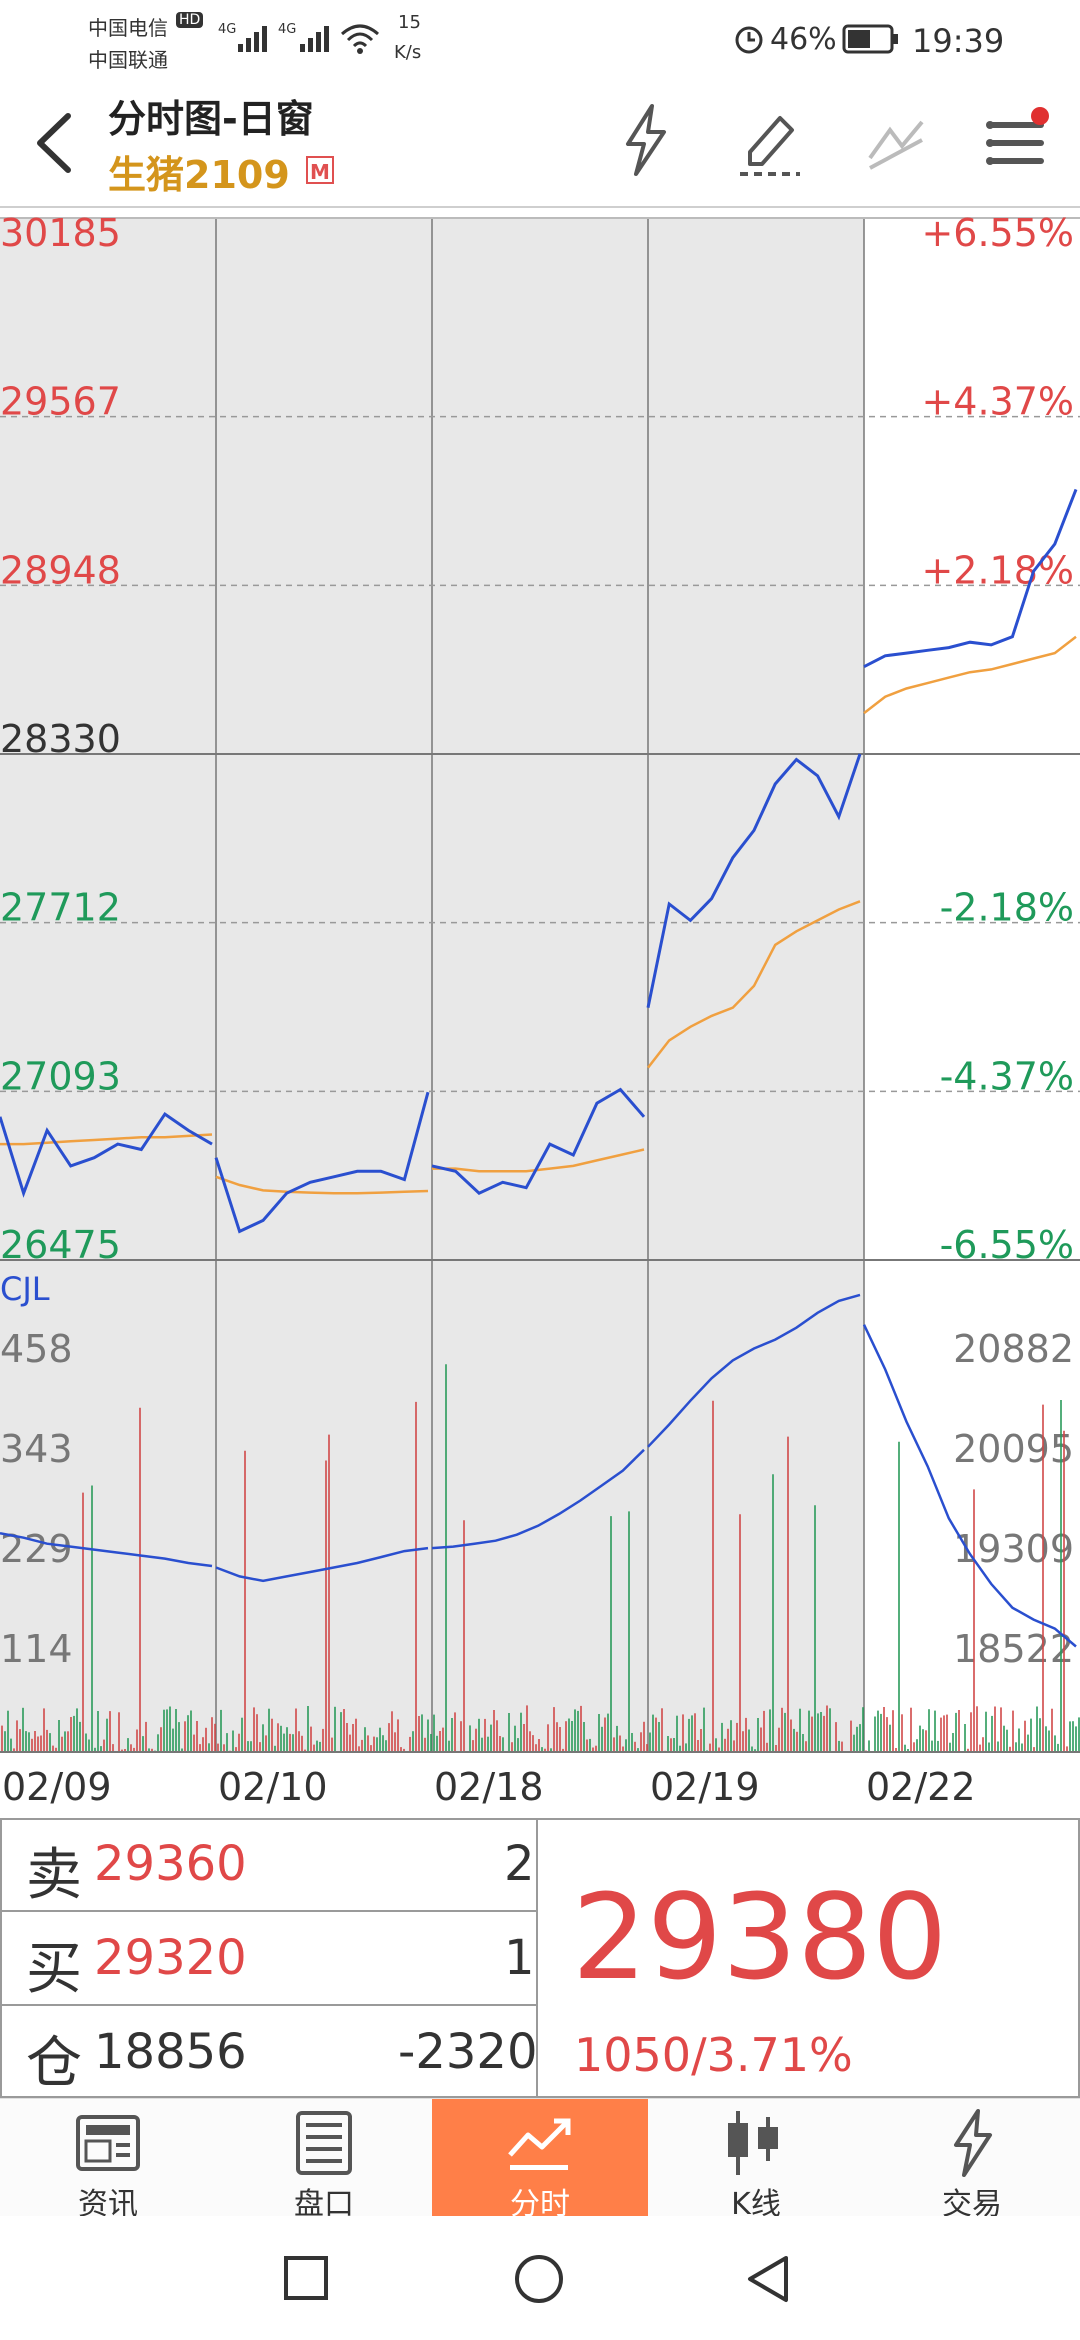  Describe the element at coordinates (803, 39) in the screenshot. I see `battery-percent: 46%` at that location.